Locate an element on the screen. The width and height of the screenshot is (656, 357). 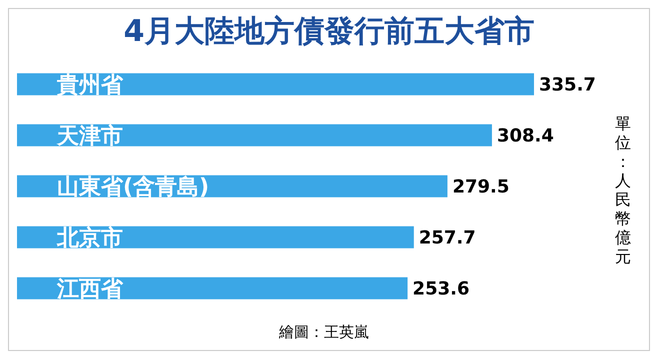
data-label: 257.7 is located at coordinates (447, 238).